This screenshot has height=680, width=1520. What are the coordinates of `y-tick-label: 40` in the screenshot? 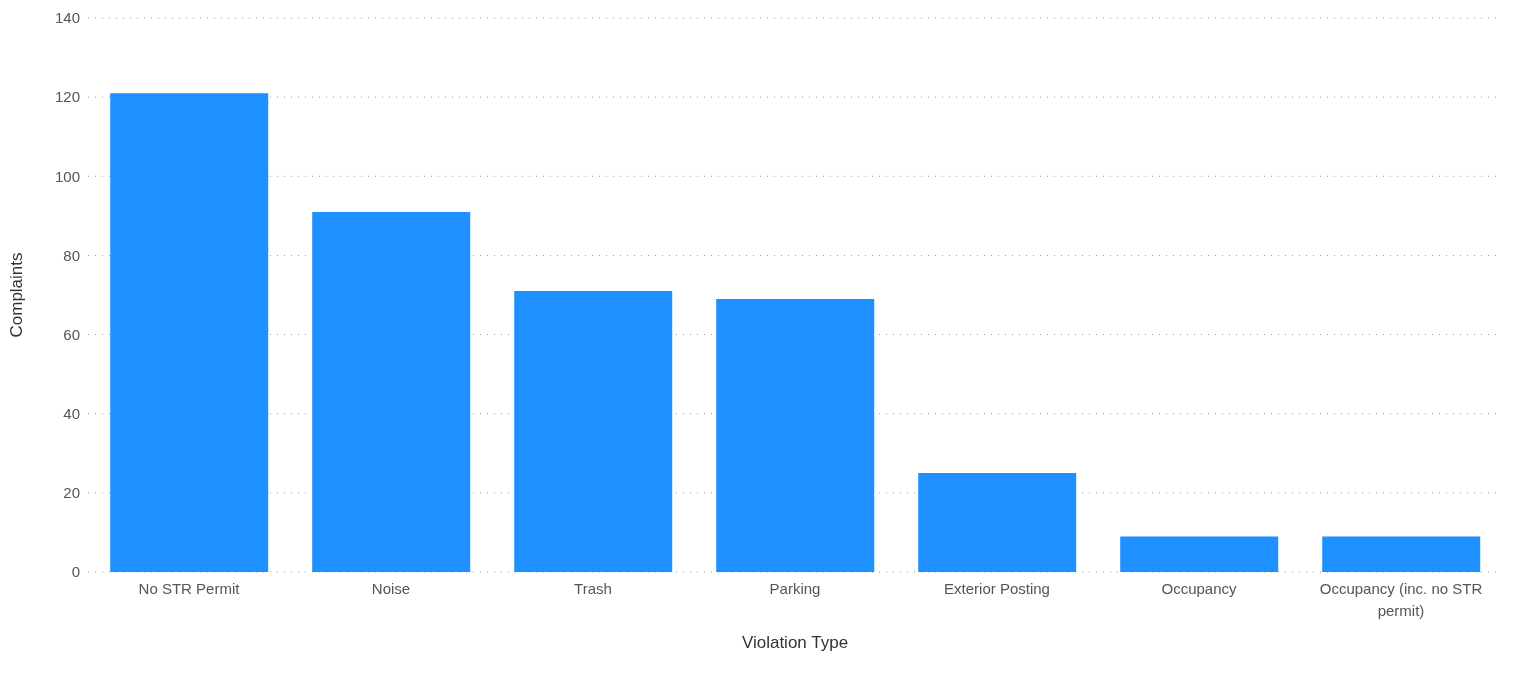 It's located at (71, 414).